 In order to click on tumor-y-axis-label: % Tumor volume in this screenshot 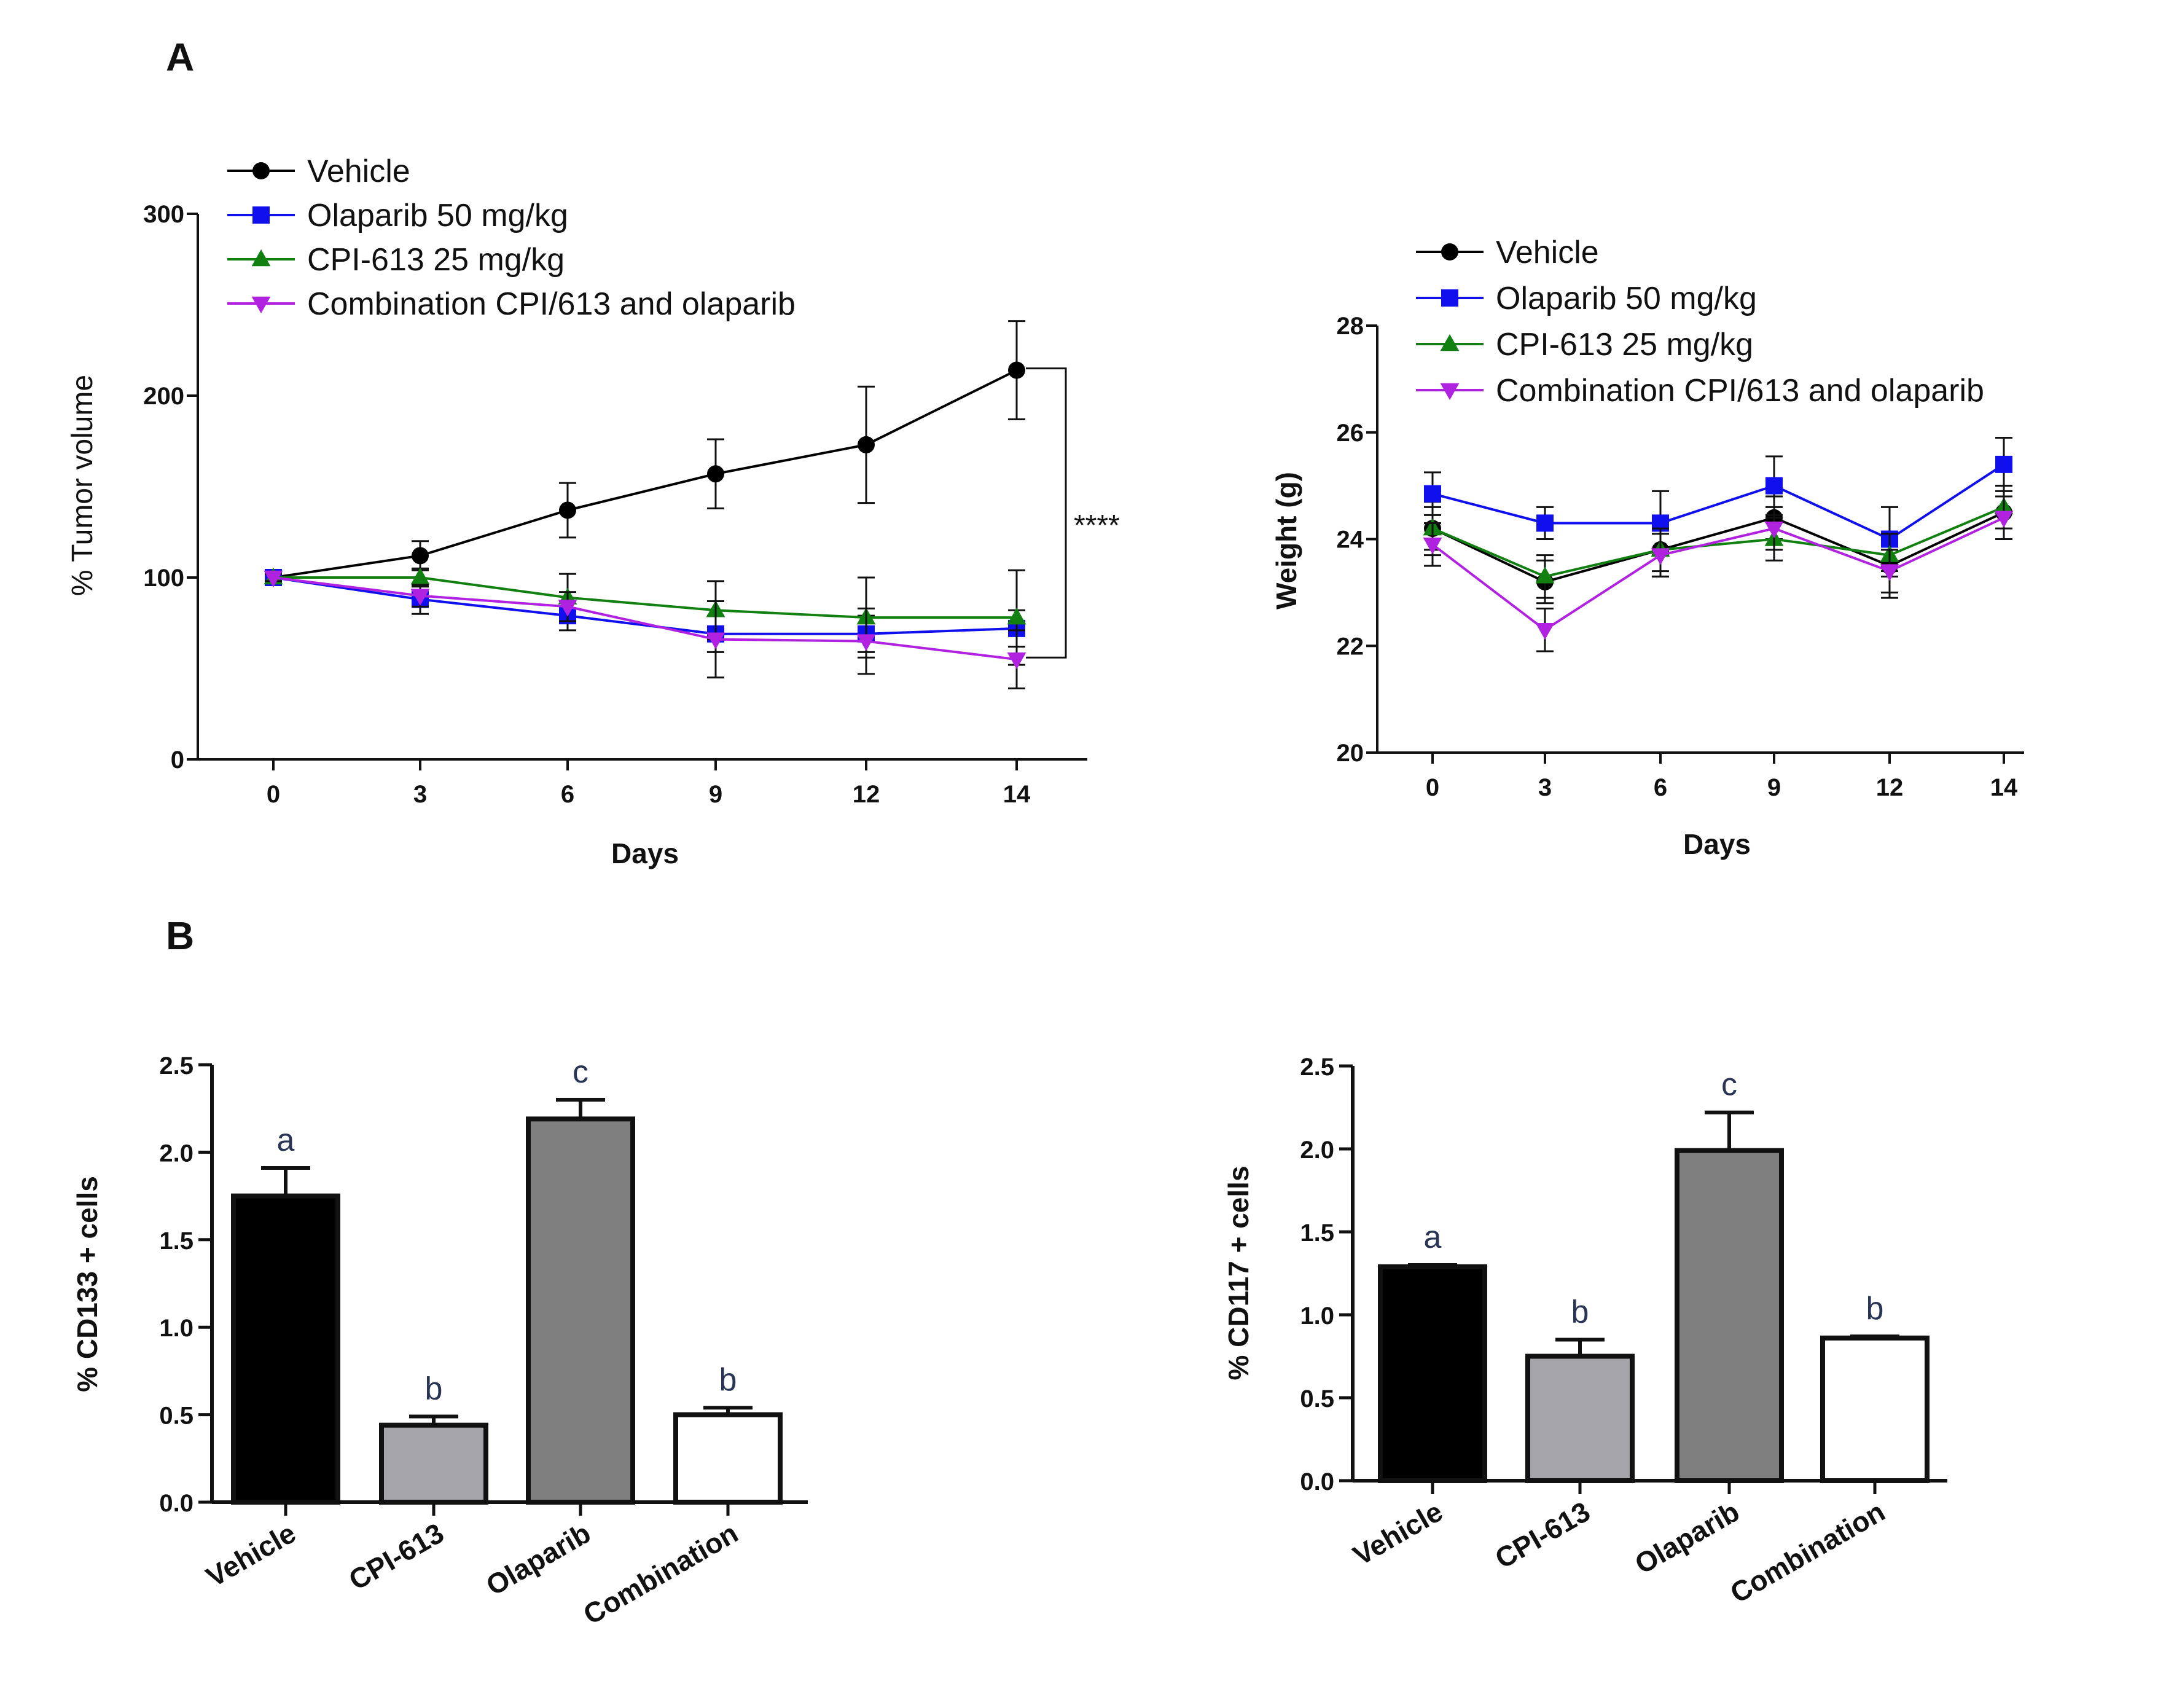, I will do `click(83, 485)`.